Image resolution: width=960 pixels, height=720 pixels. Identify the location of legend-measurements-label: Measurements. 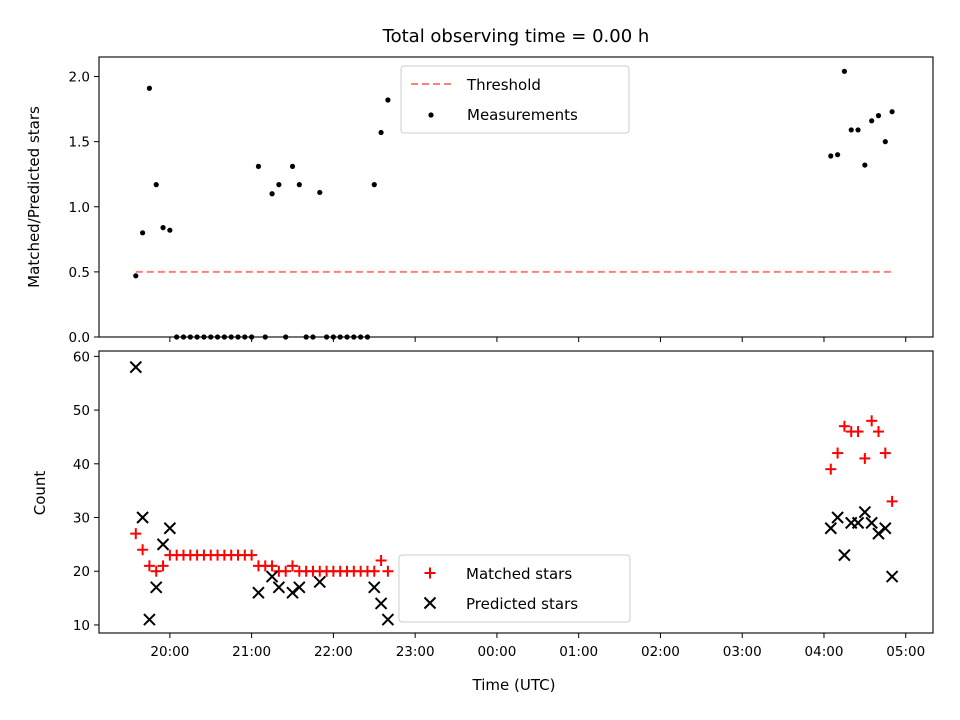
(522, 115).